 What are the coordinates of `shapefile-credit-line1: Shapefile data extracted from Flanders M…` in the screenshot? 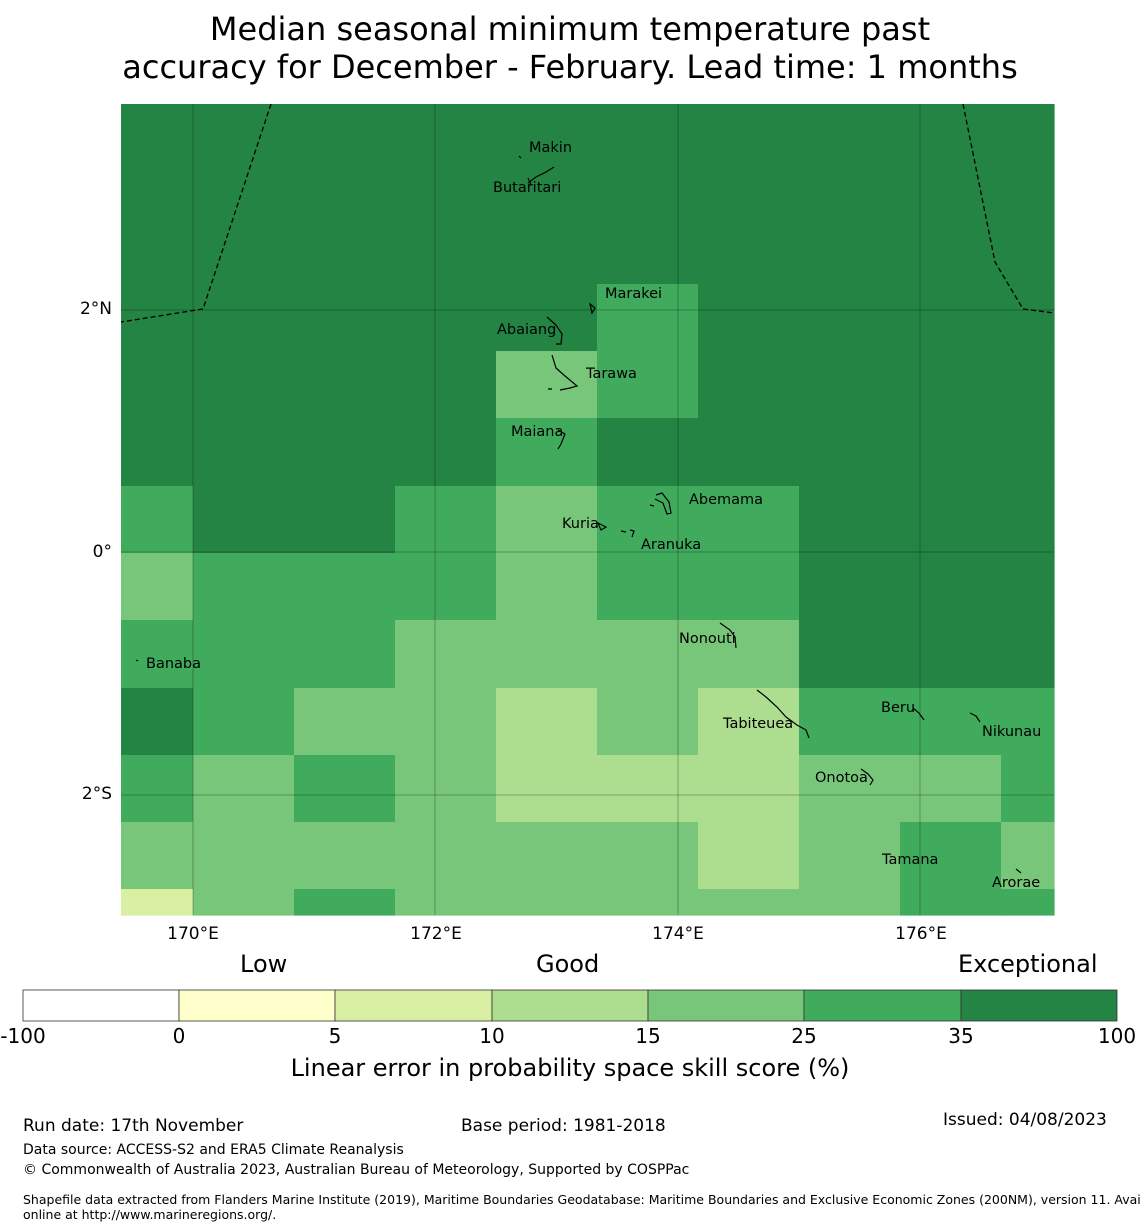 It's located at (581, 1199).